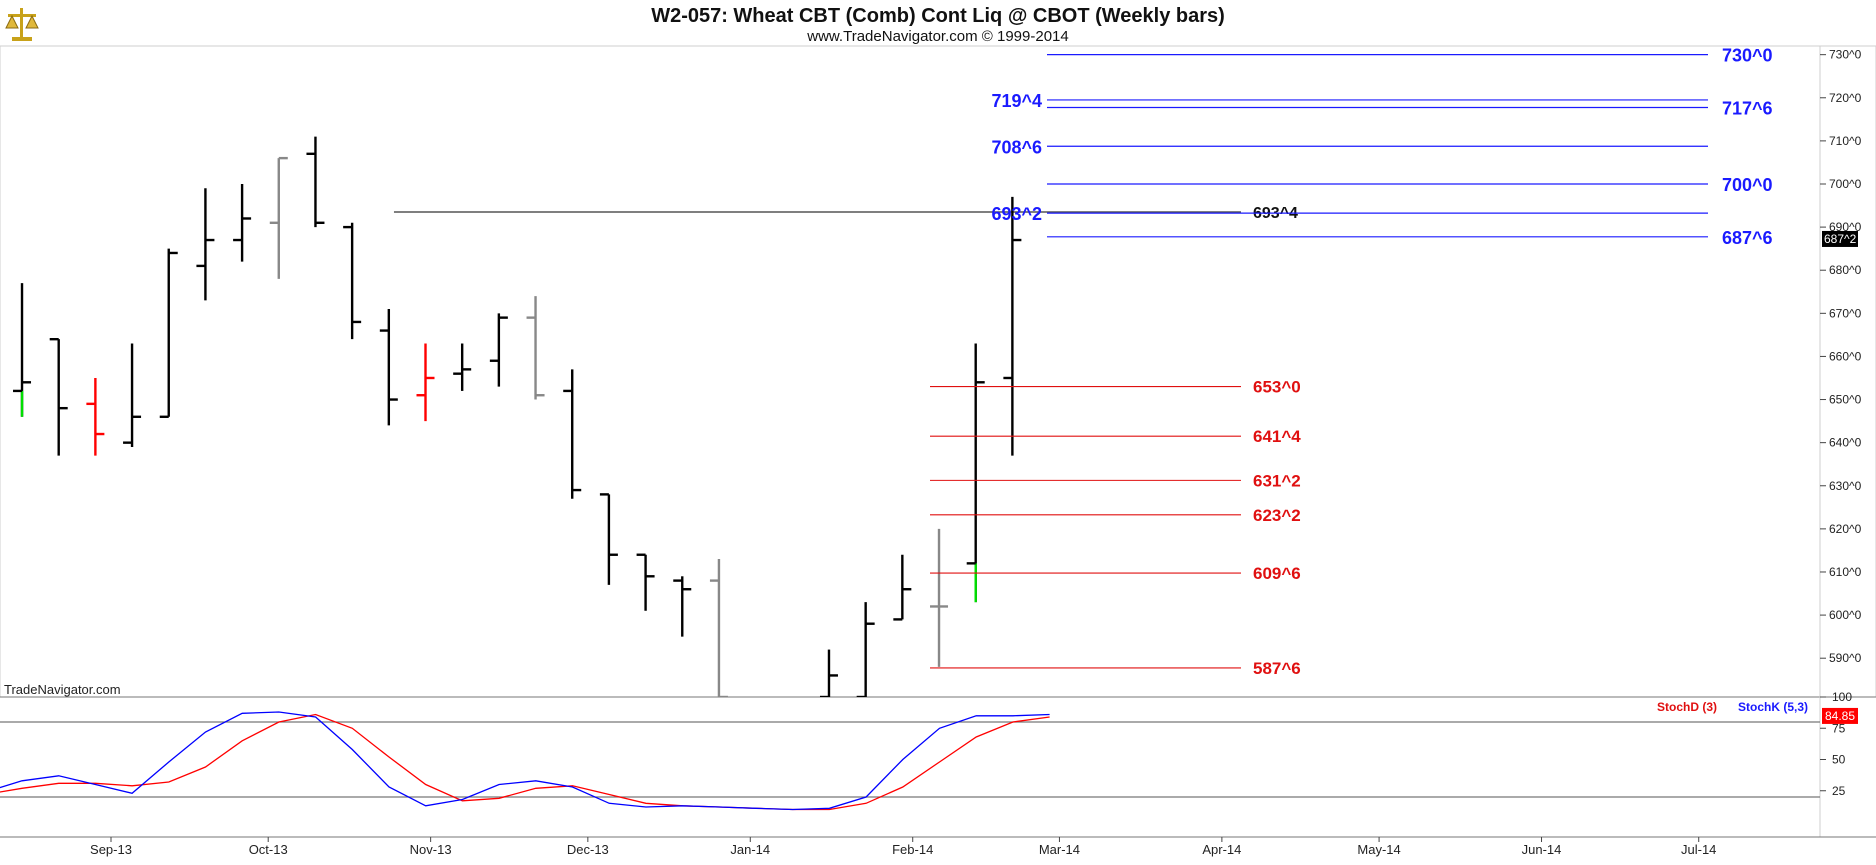  What do you see at coordinates (1845, 313) in the screenshot?
I see `price-y-tick-label: 670^0` at bounding box center [1845, 313].